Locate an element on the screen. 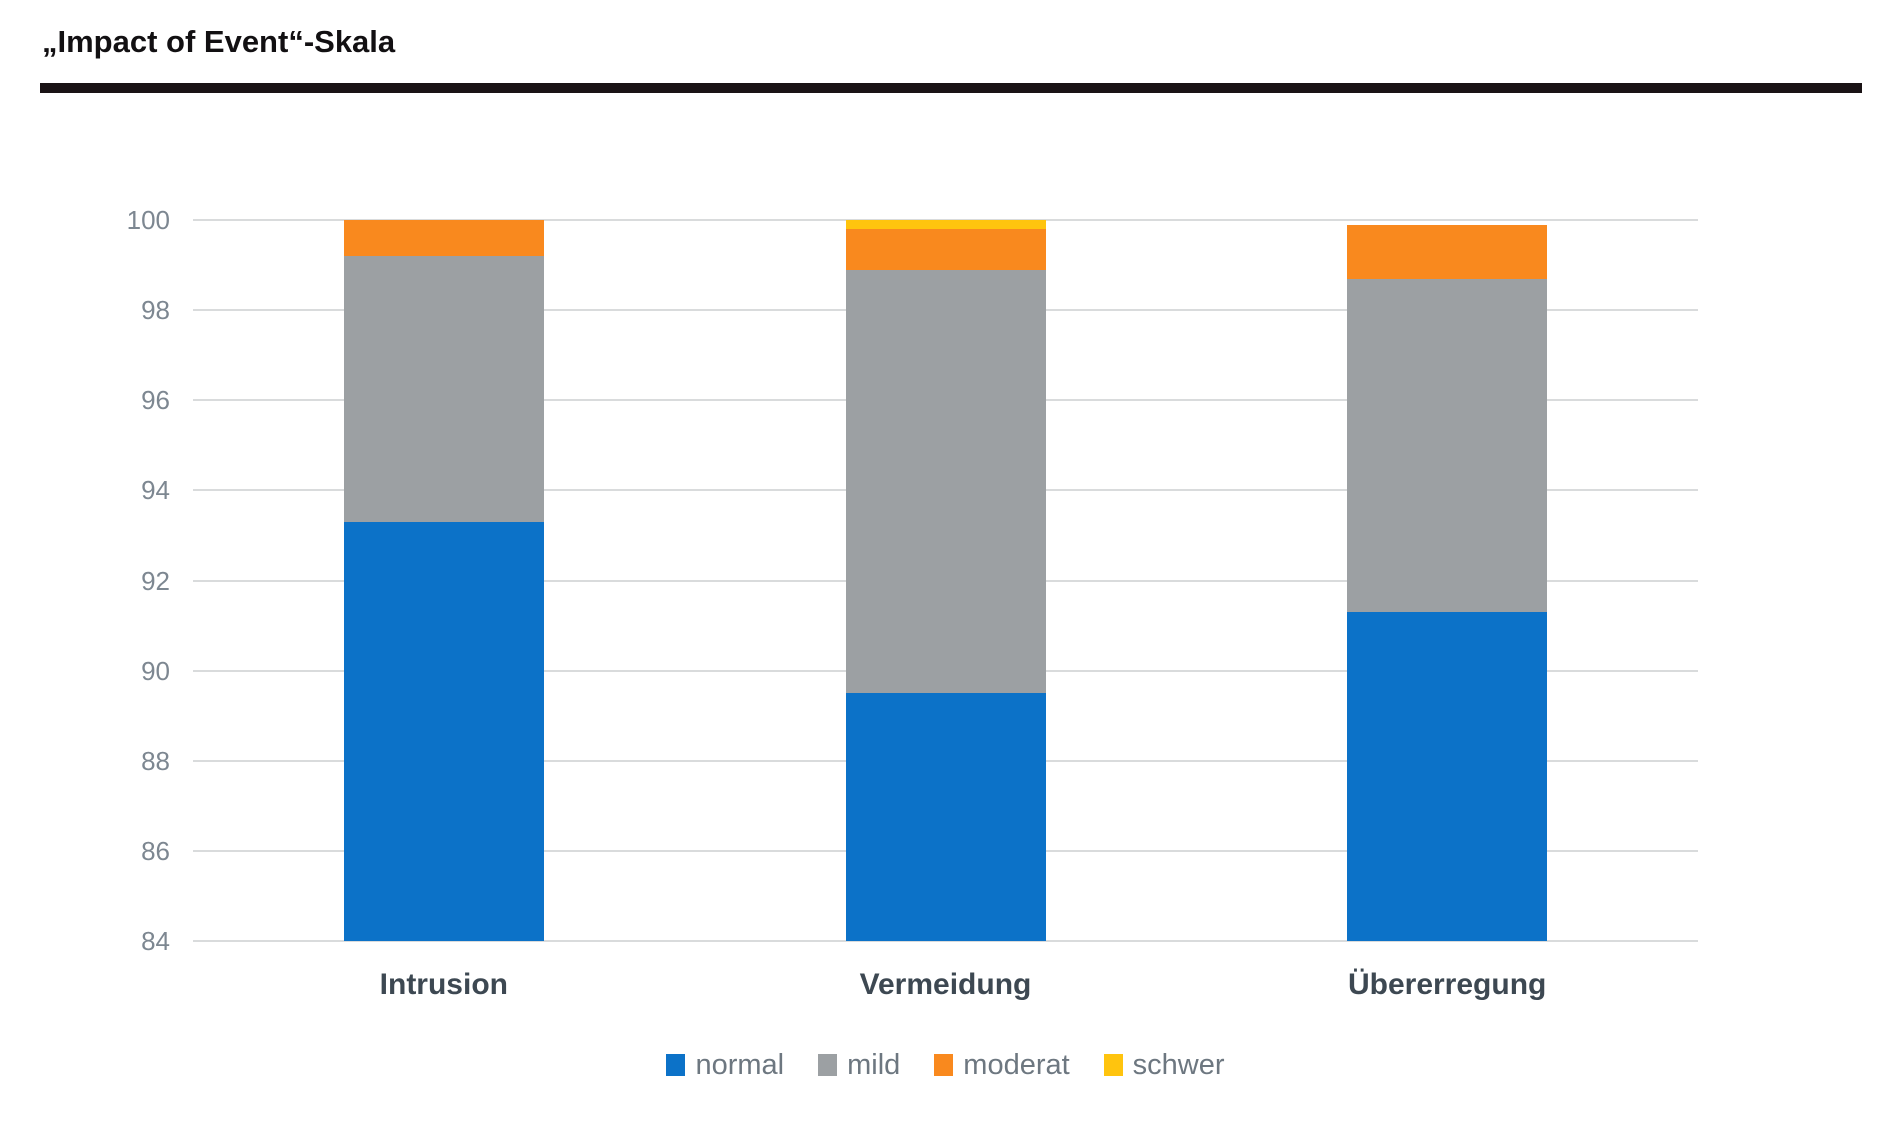  x-axis: Intrusion Vermeidung Übererregung is located at coordinates (945, 990).